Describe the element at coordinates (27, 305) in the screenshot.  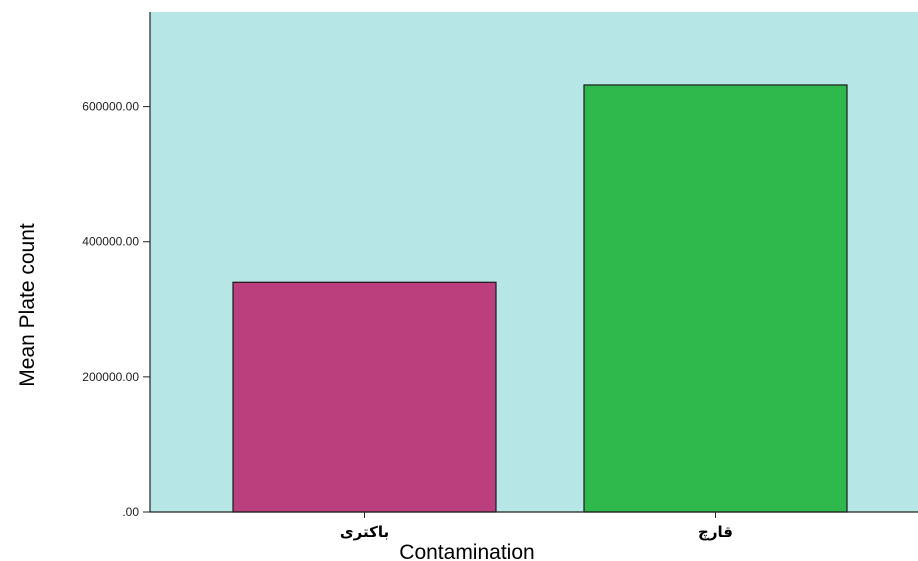
I see `y-axis-title: Mean Plate count` at that location.